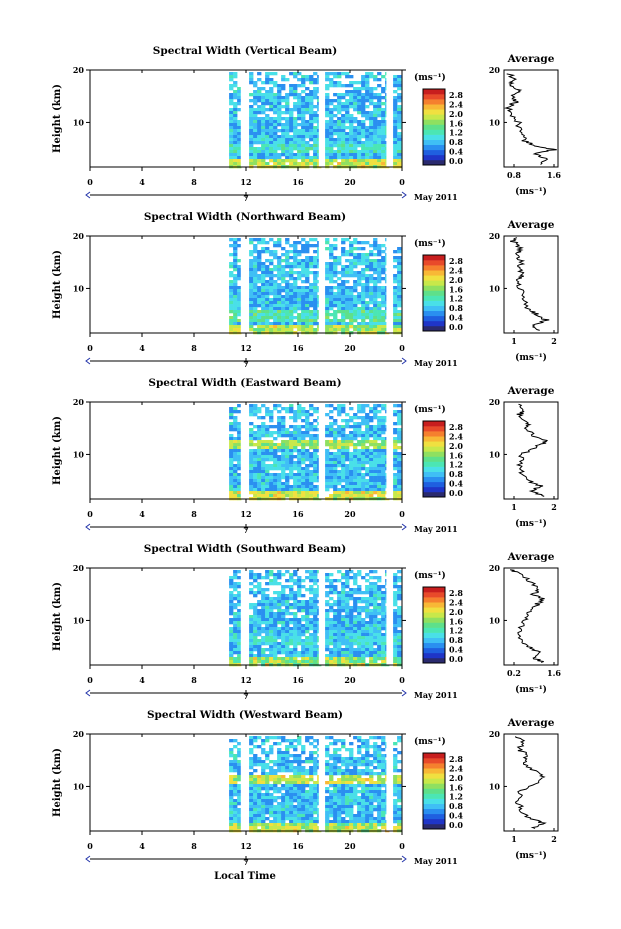  I want to click on x-tick-label: 16, so click(298, 348).